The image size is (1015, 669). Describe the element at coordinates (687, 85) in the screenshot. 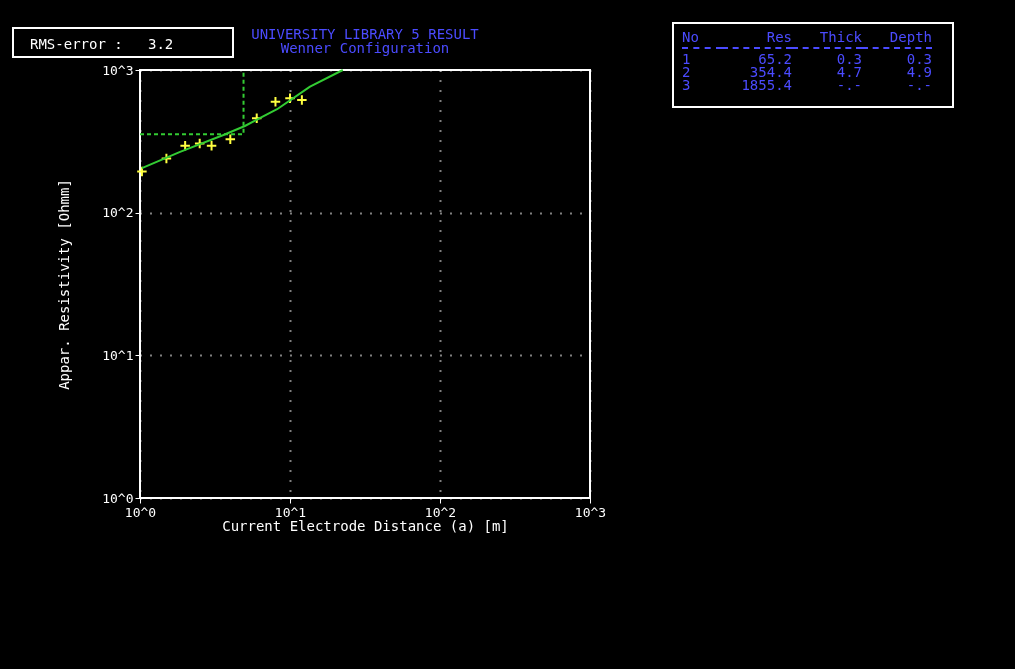

I see `text: 3` at that location.